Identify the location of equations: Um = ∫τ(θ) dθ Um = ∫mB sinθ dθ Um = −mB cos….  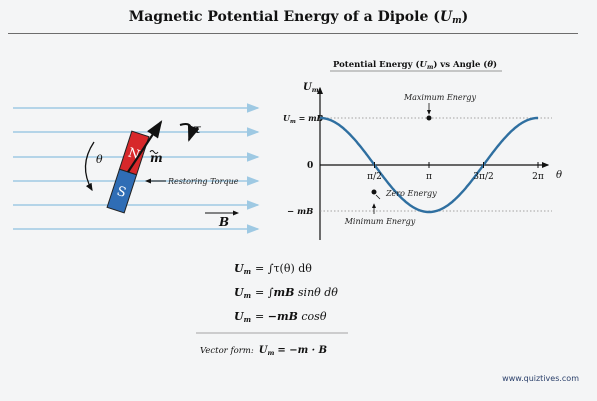
(272, 309).